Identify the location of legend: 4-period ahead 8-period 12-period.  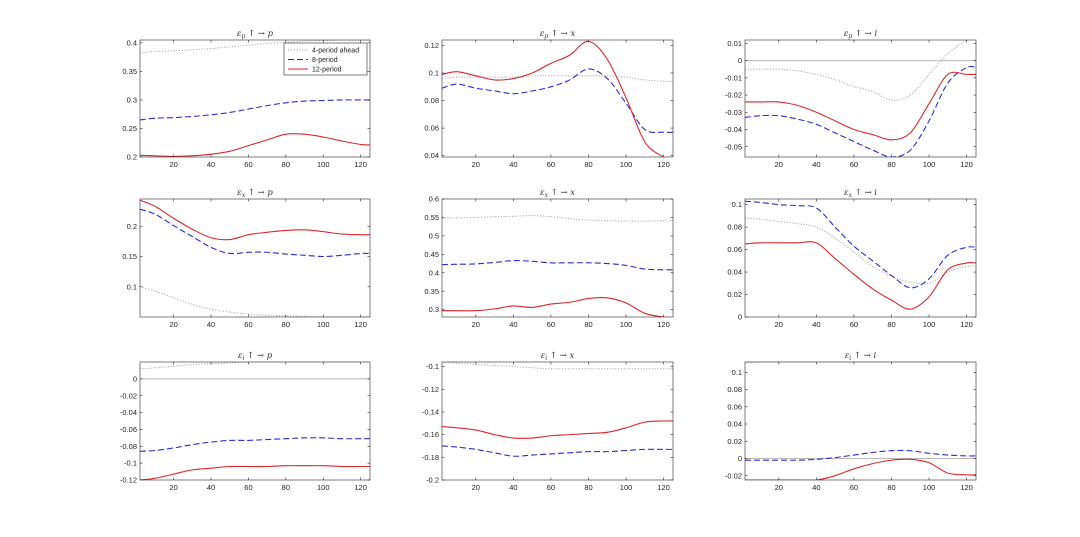
(325, 59).